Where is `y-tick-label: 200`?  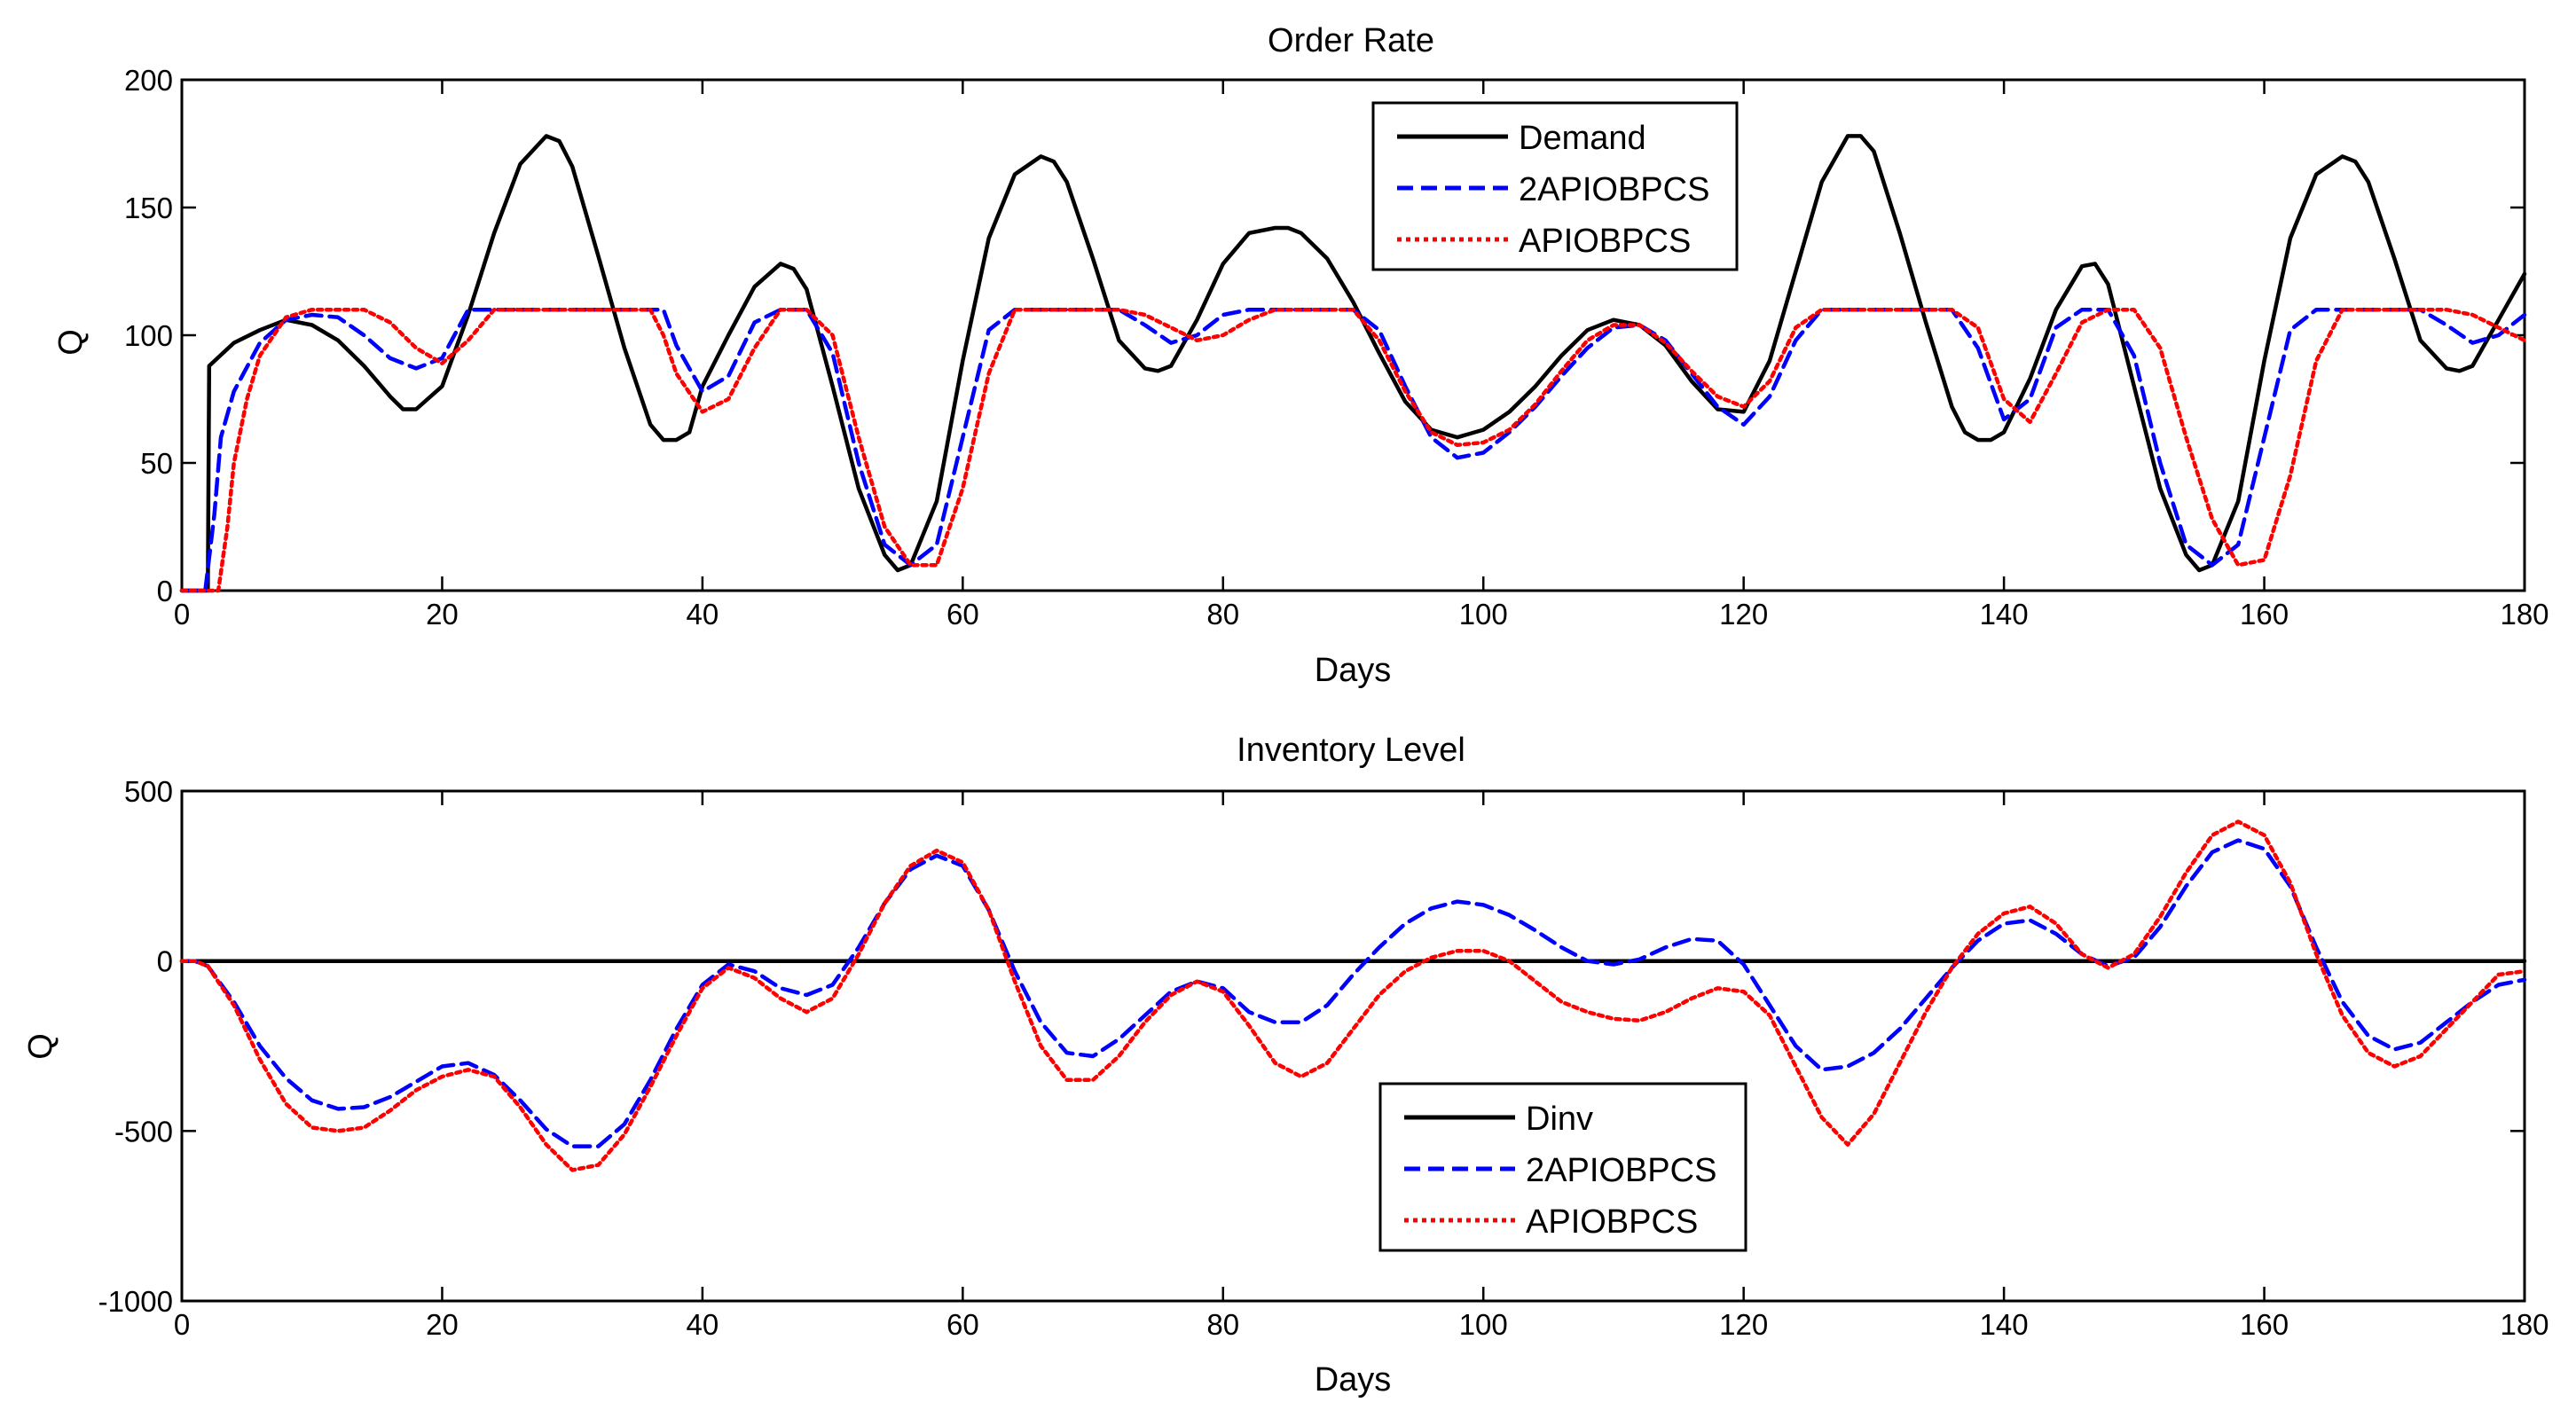
y-tick-label: 200 is located at coordinates (148, 80).